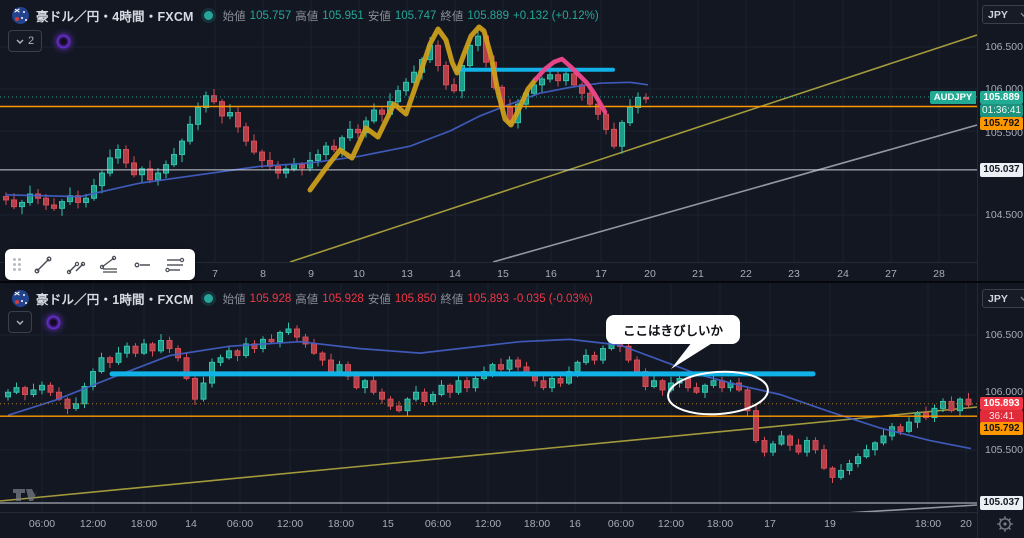  I want to click on price-axis-label: 106.000, so click(1004, 392).